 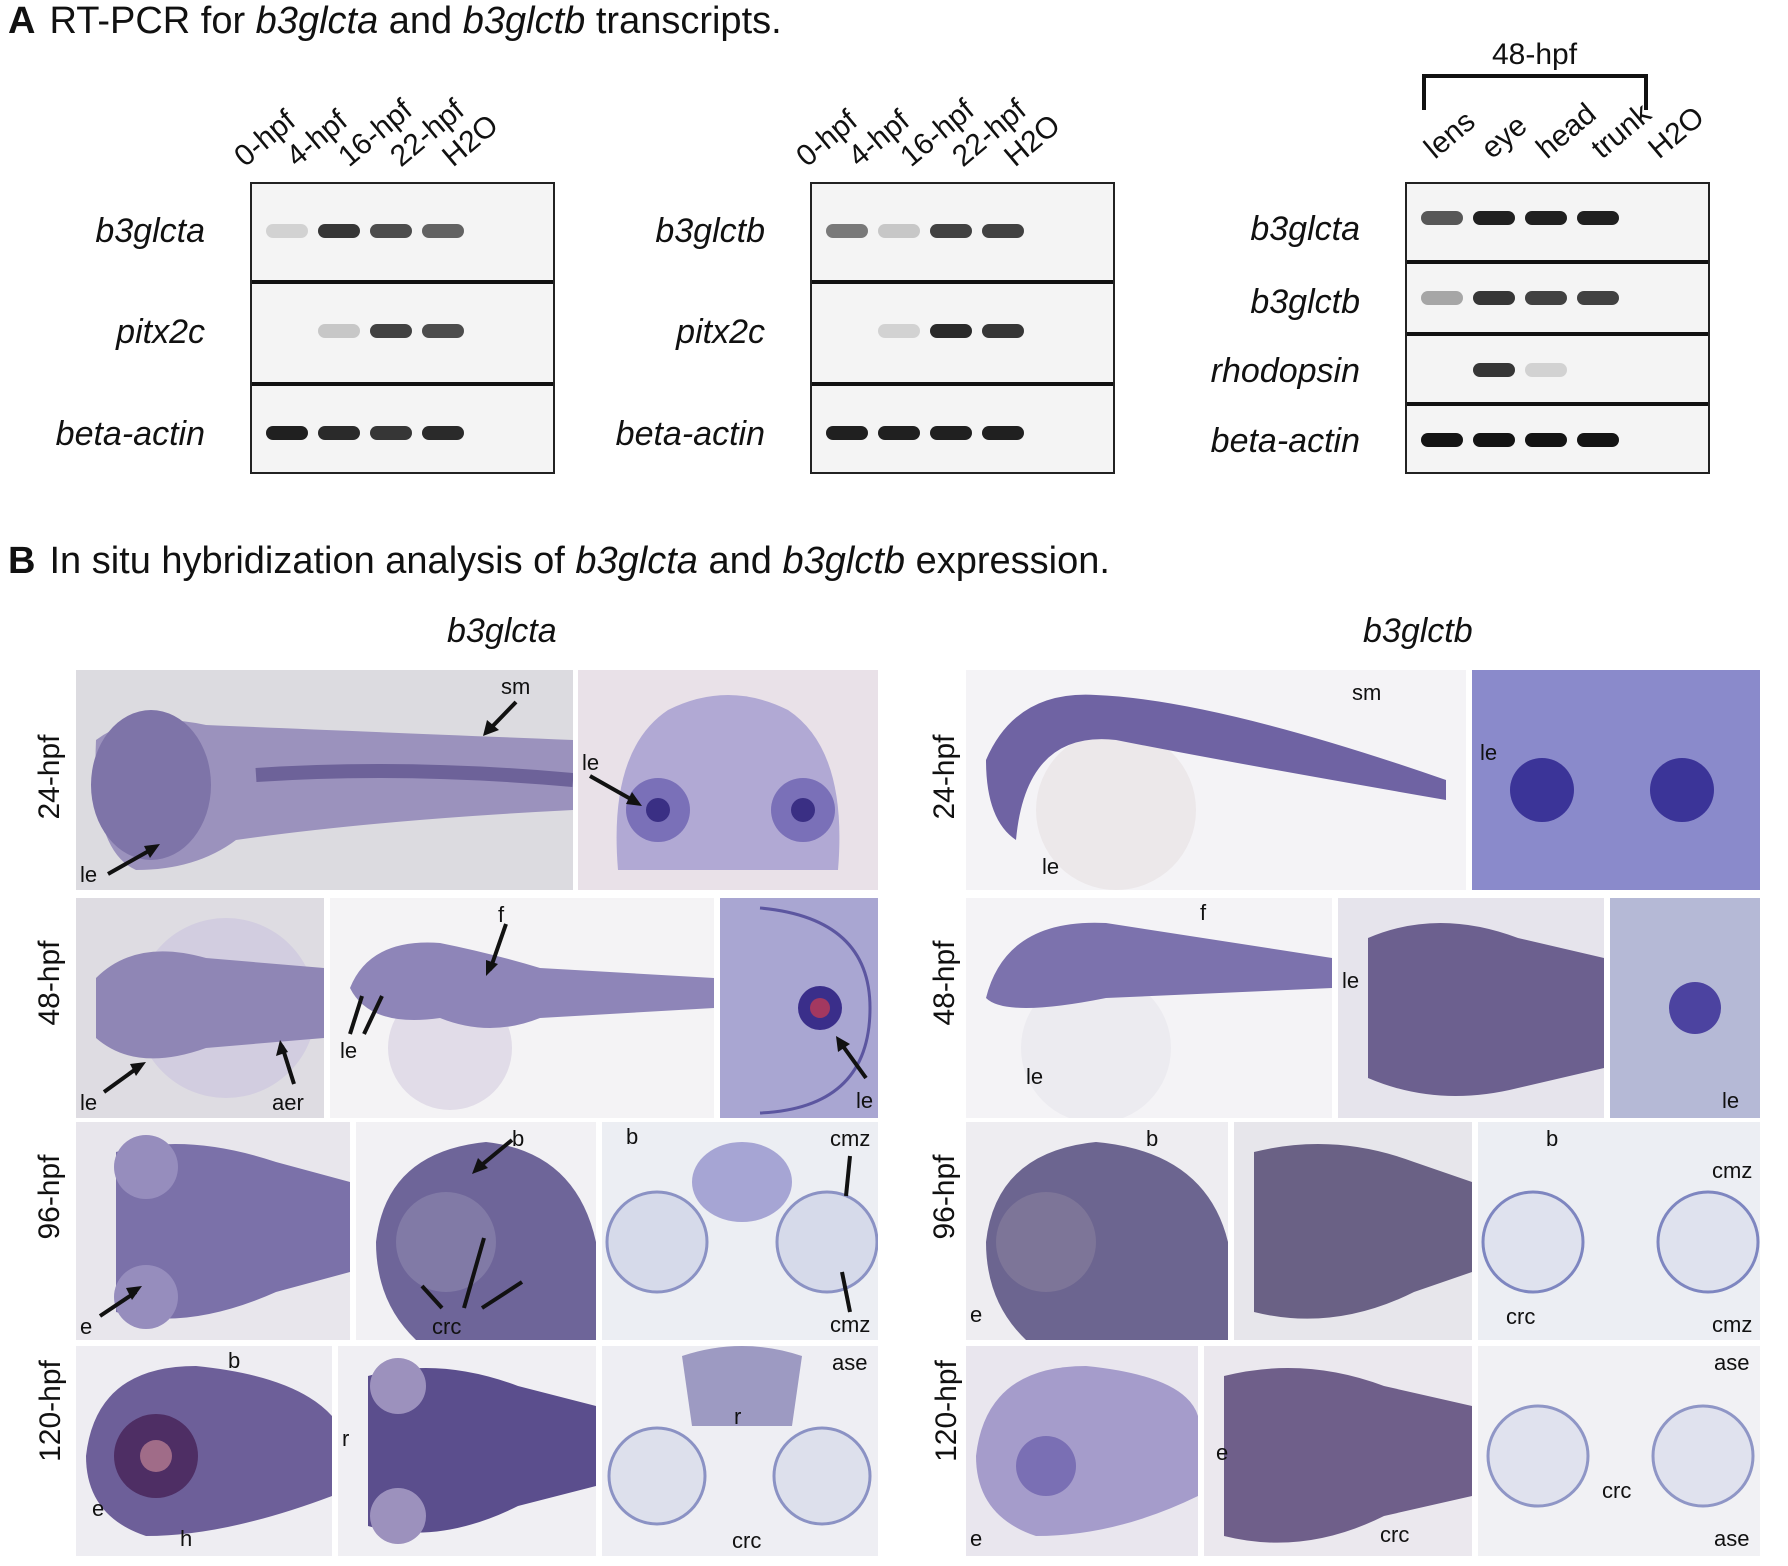 What do you see at coordinates (312, 561) in the screenshot?
I see `section-b-title-pre: In situ hybridization analysis of` at bounding box center [312, 561].